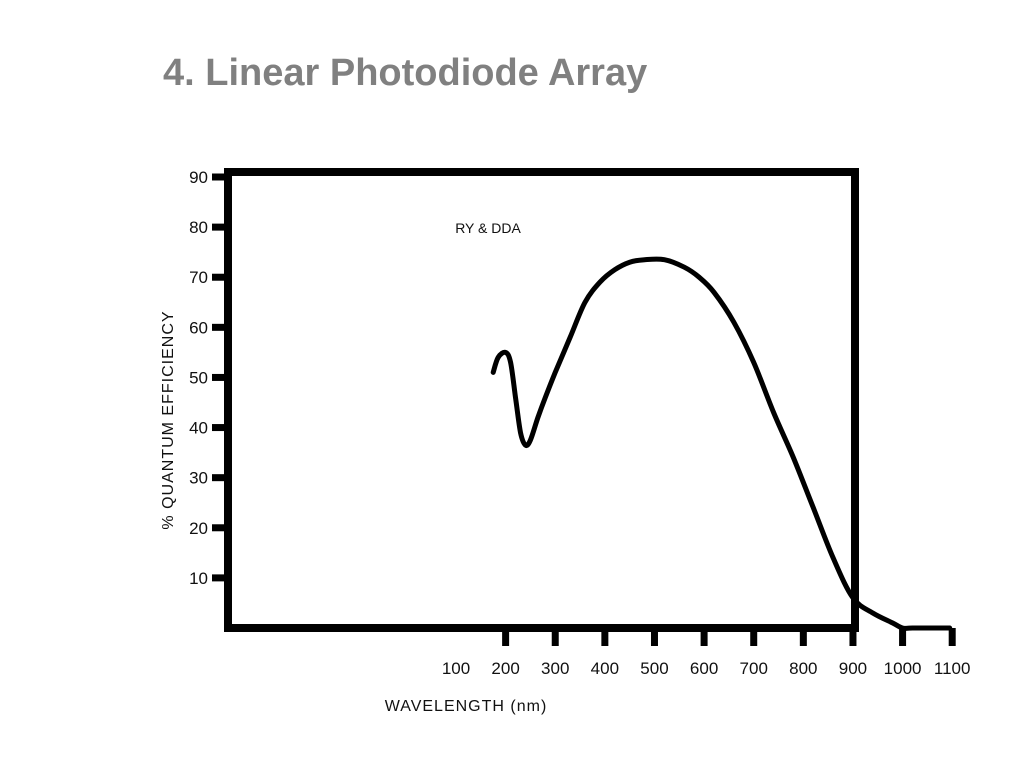 The width and height of the screenshot is (1024, 768). Describe the element at coordinates (704, 668) in the screenshot. I see `x-tick-label: 600` at that location.